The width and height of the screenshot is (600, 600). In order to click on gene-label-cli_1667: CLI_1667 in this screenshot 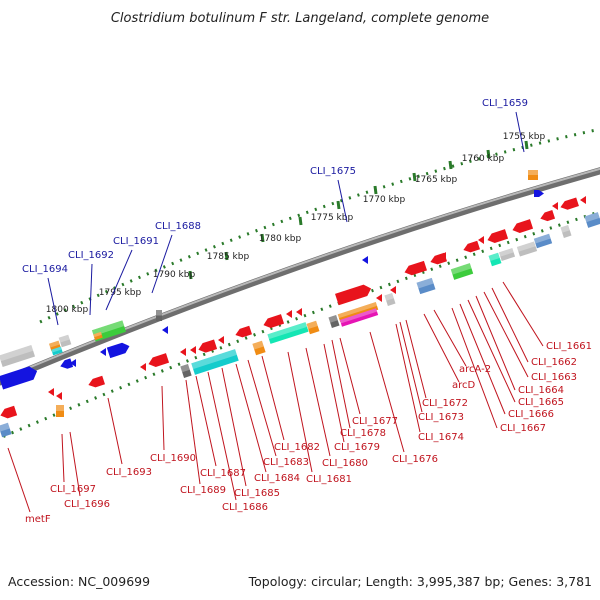, I will do `click(523, 428)`.